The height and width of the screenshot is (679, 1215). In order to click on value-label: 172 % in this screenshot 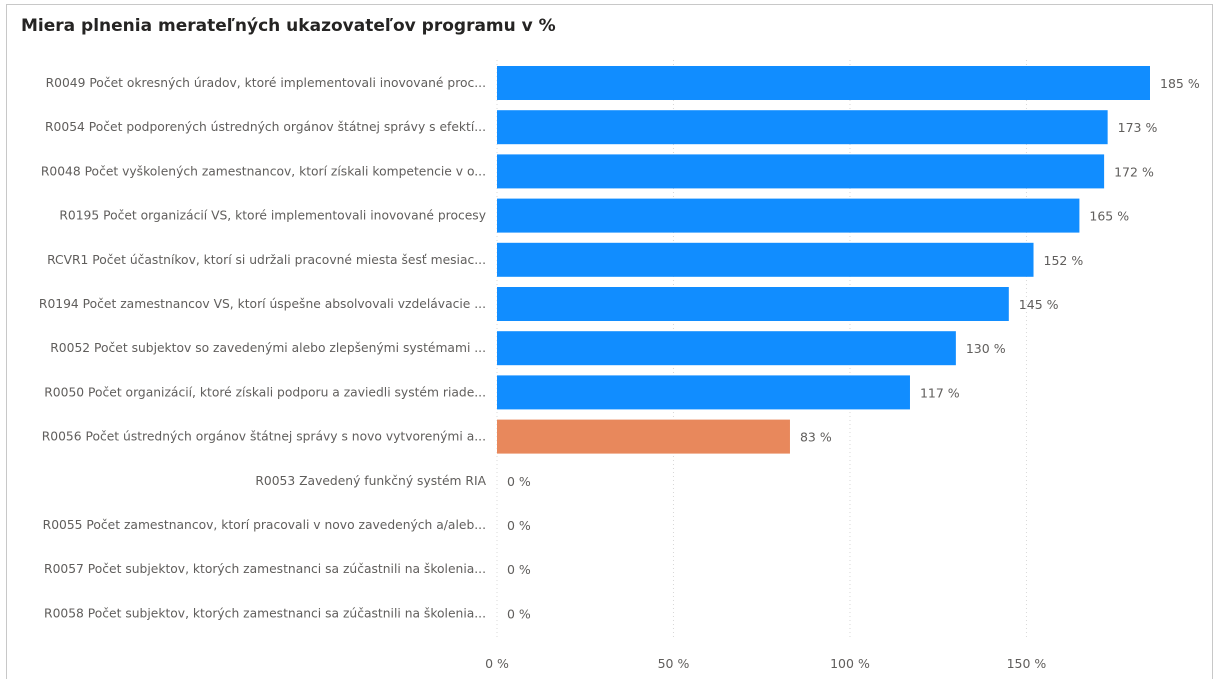, I will do `click(1134, 171)`.